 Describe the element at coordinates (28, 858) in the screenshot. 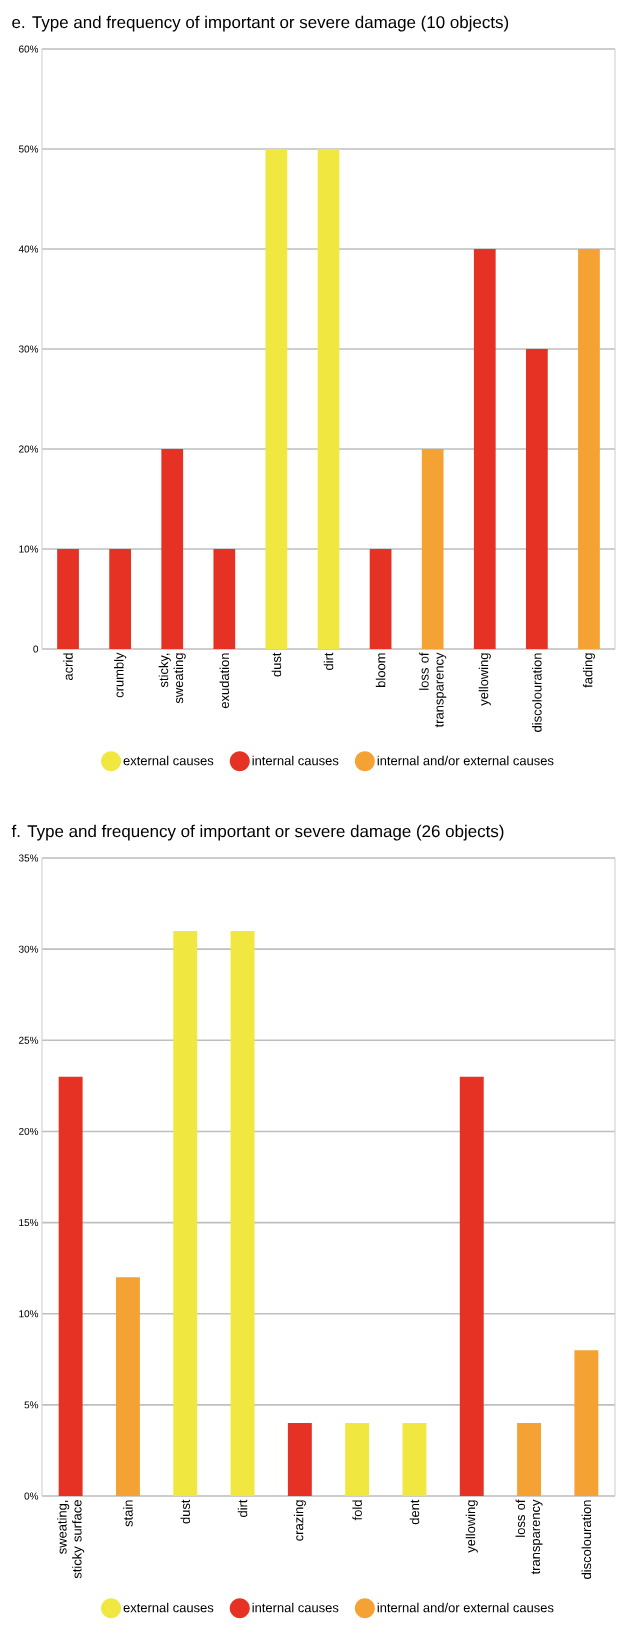

I see `y-tick-label: 35%` at that location.